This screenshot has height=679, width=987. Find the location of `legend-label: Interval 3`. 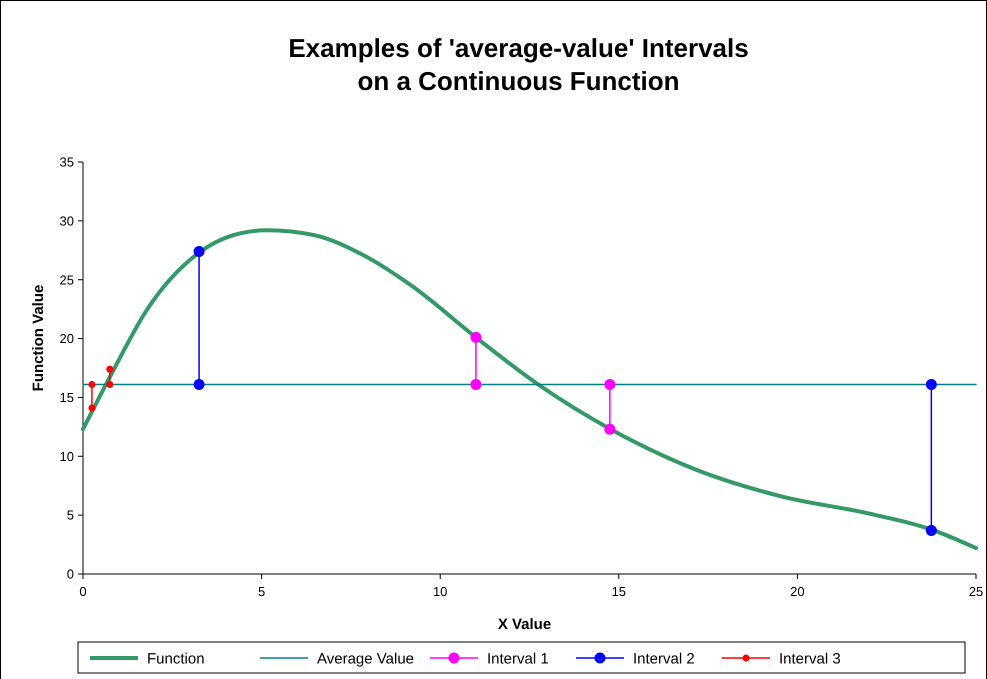

legend-label: Interval 3 is located at coordinates (810, 659).